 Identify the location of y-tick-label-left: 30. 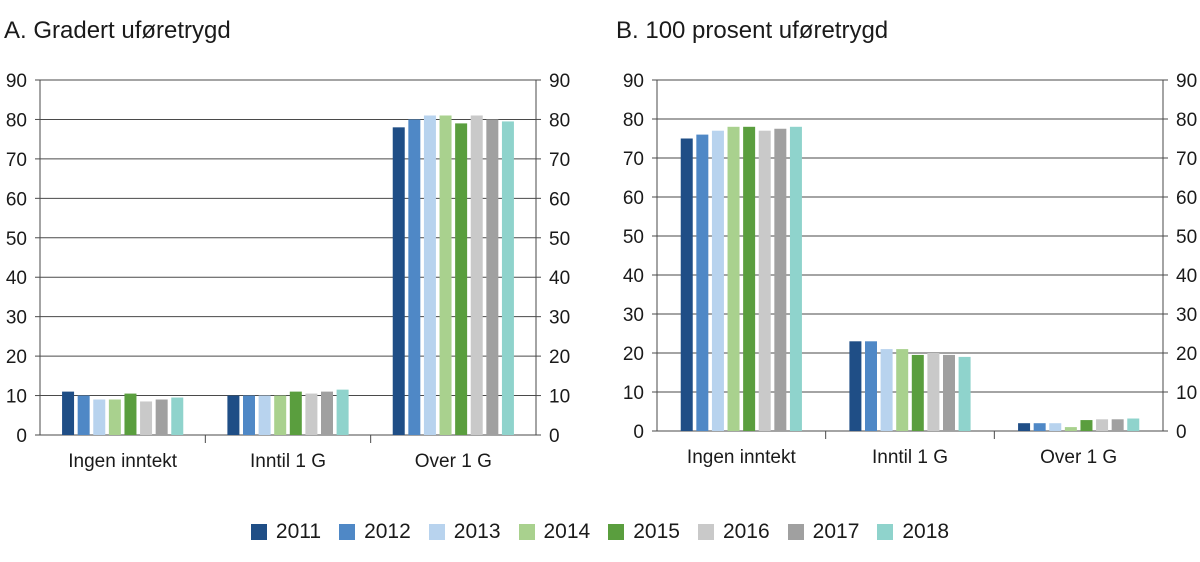
(16, 318).